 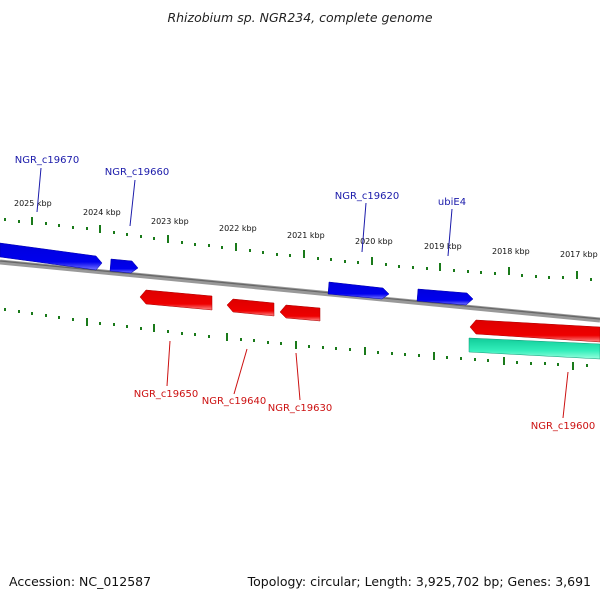 What do you see at coordinates (369, 324) in the screenshot?
I see `reverse-genes` at bounding box center [369, 324].